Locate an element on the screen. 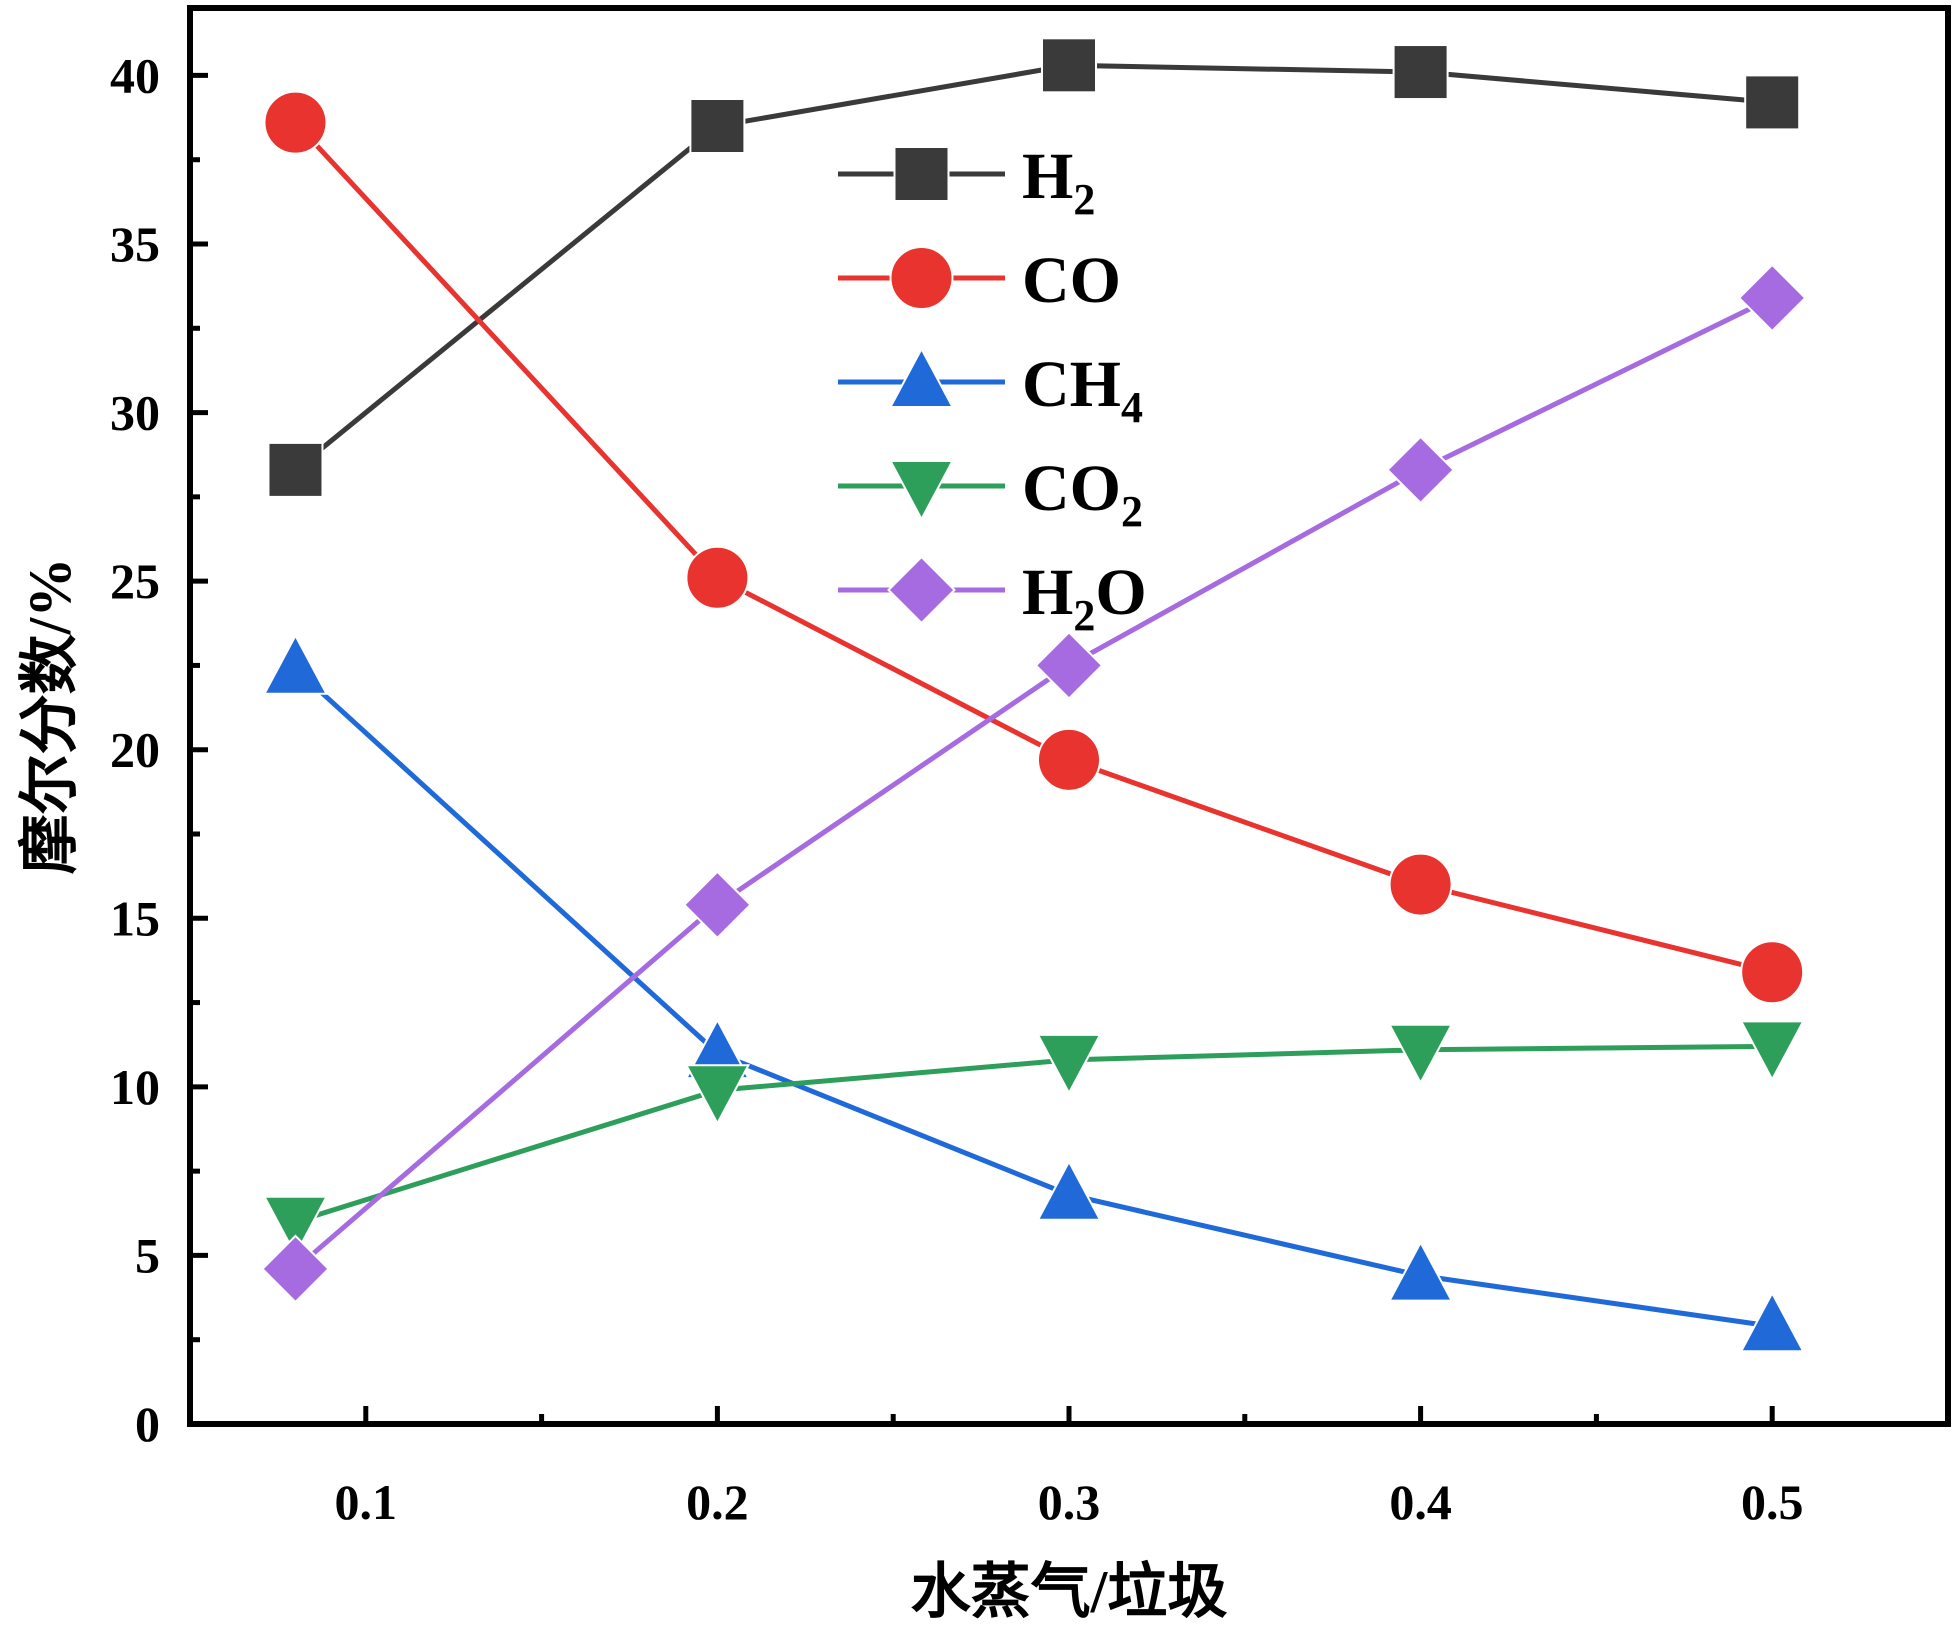  legend-item-co2: CO2 is located at coordinates (990, 494).